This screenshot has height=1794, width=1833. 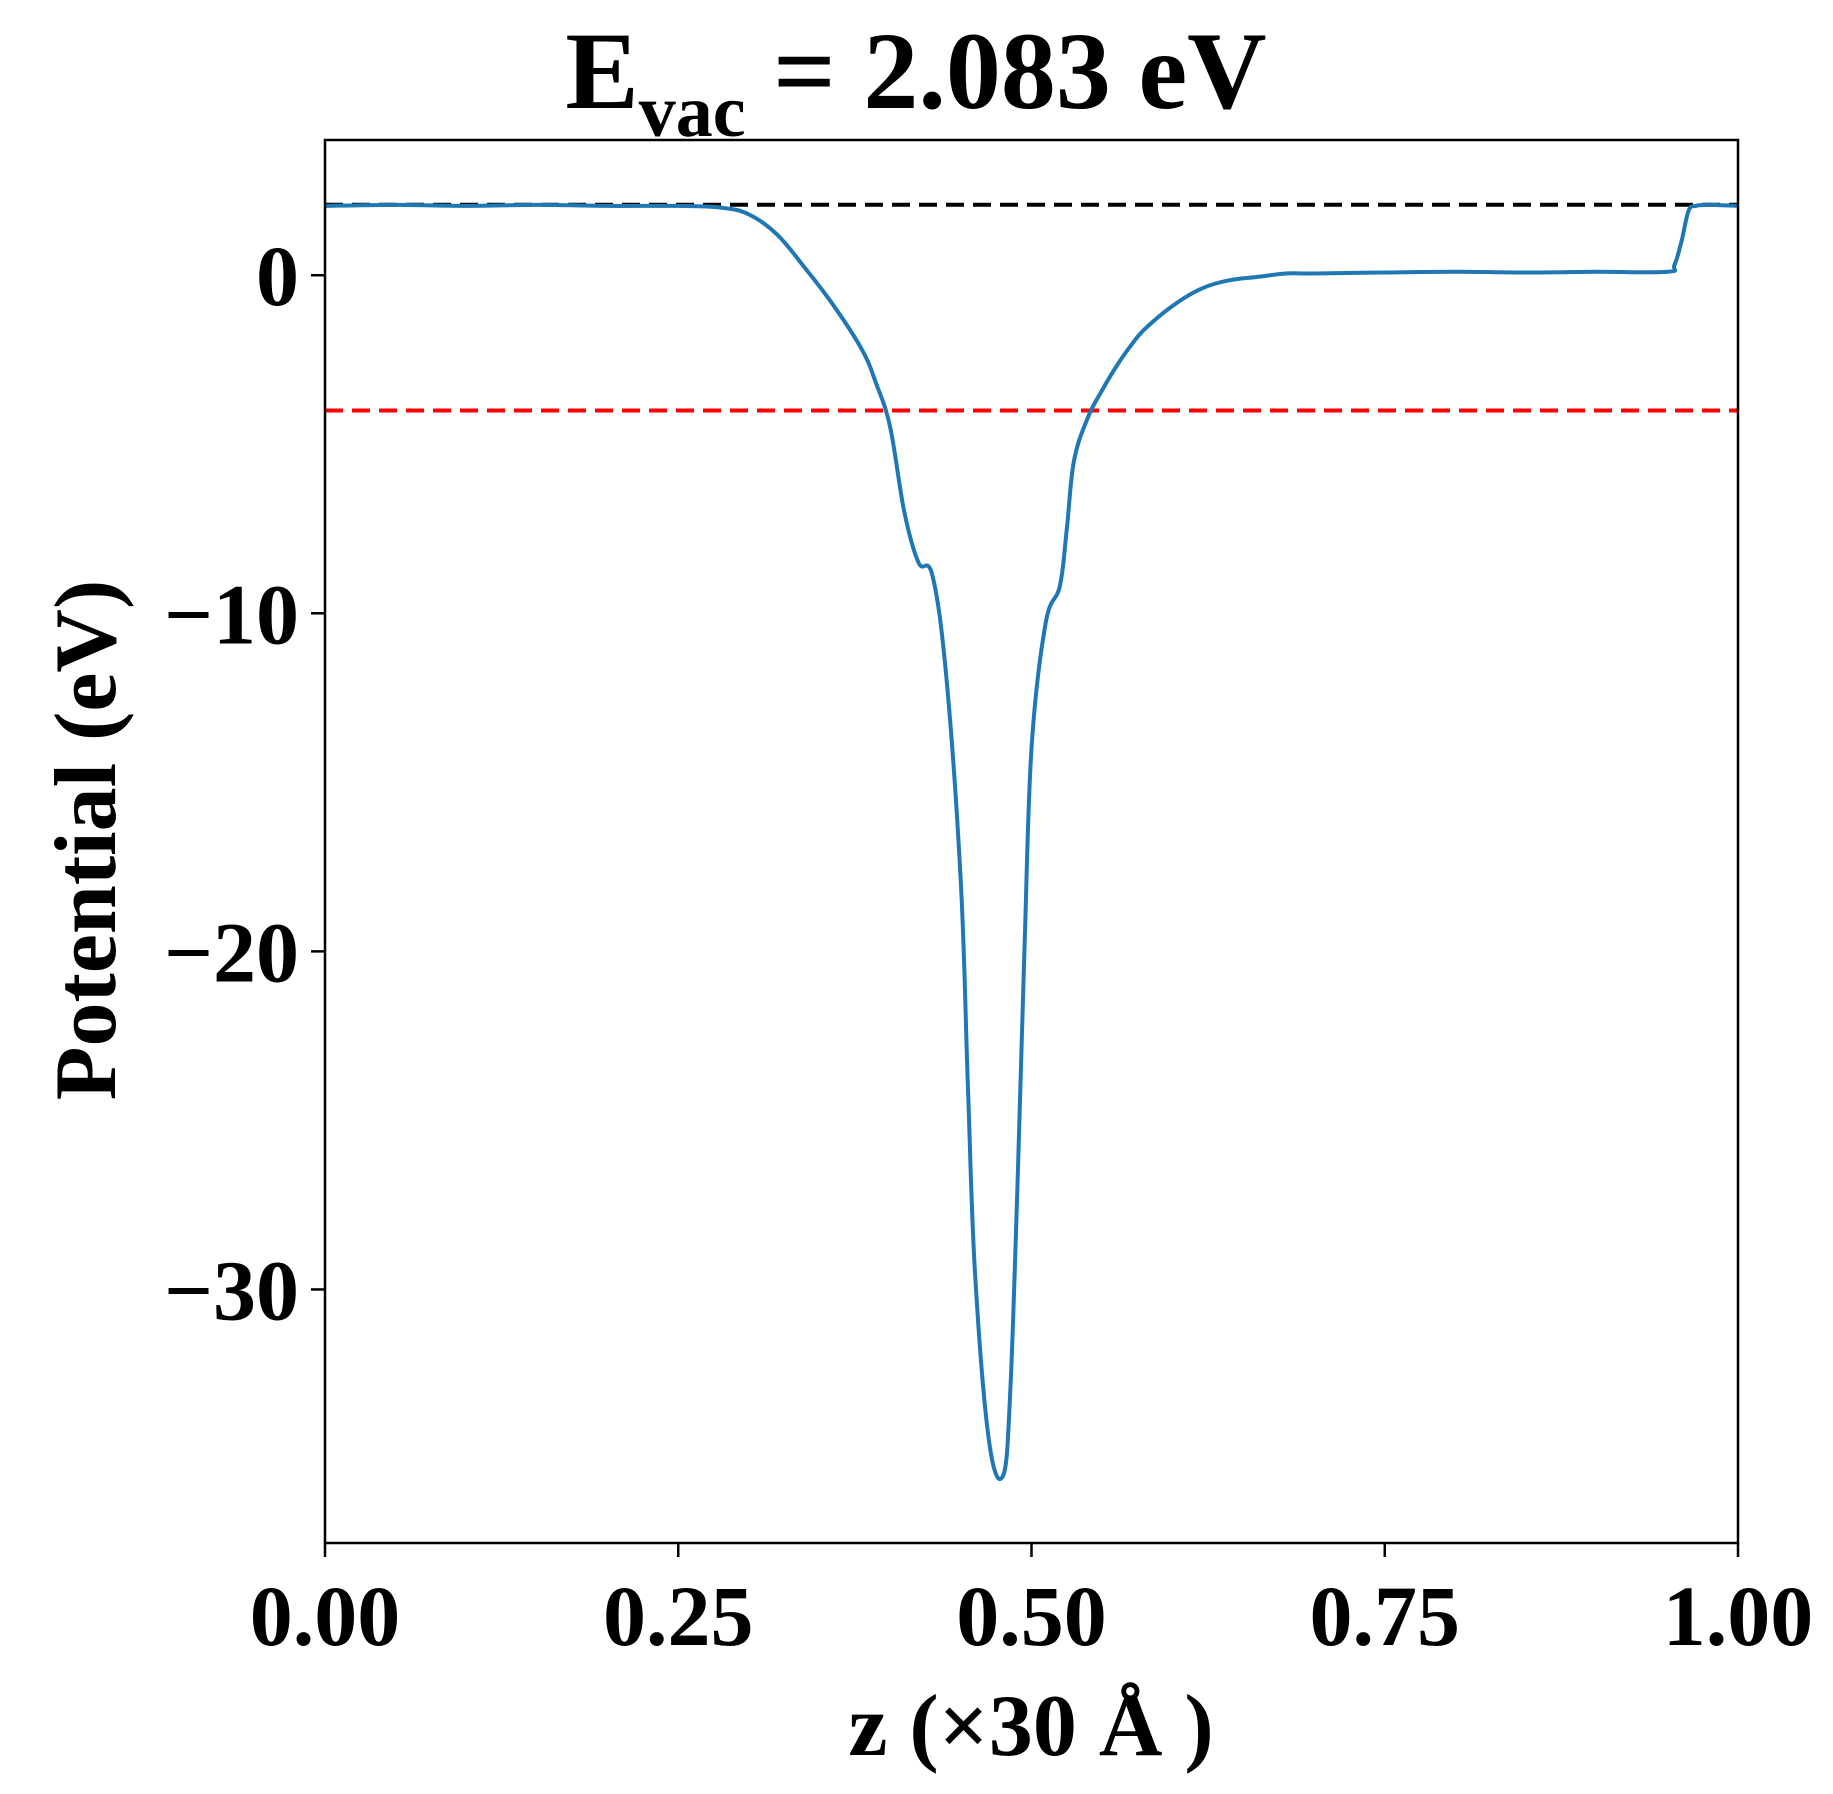 What do you see at coordinates (231, 952) in the screenshot?
I see `y-tick-label: −20` at bounding box center [231, 952].